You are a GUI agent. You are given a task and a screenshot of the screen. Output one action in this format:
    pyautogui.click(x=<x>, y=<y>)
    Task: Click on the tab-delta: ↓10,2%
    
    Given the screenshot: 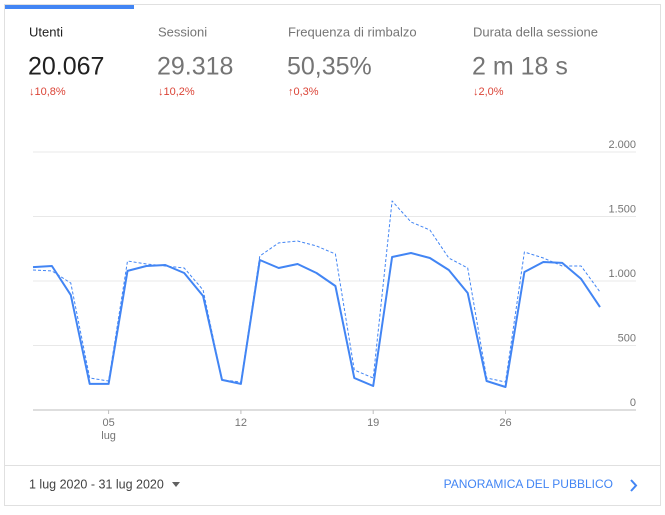 What is the action you would take?
    pyautogui.click(x=176, y=92)
    